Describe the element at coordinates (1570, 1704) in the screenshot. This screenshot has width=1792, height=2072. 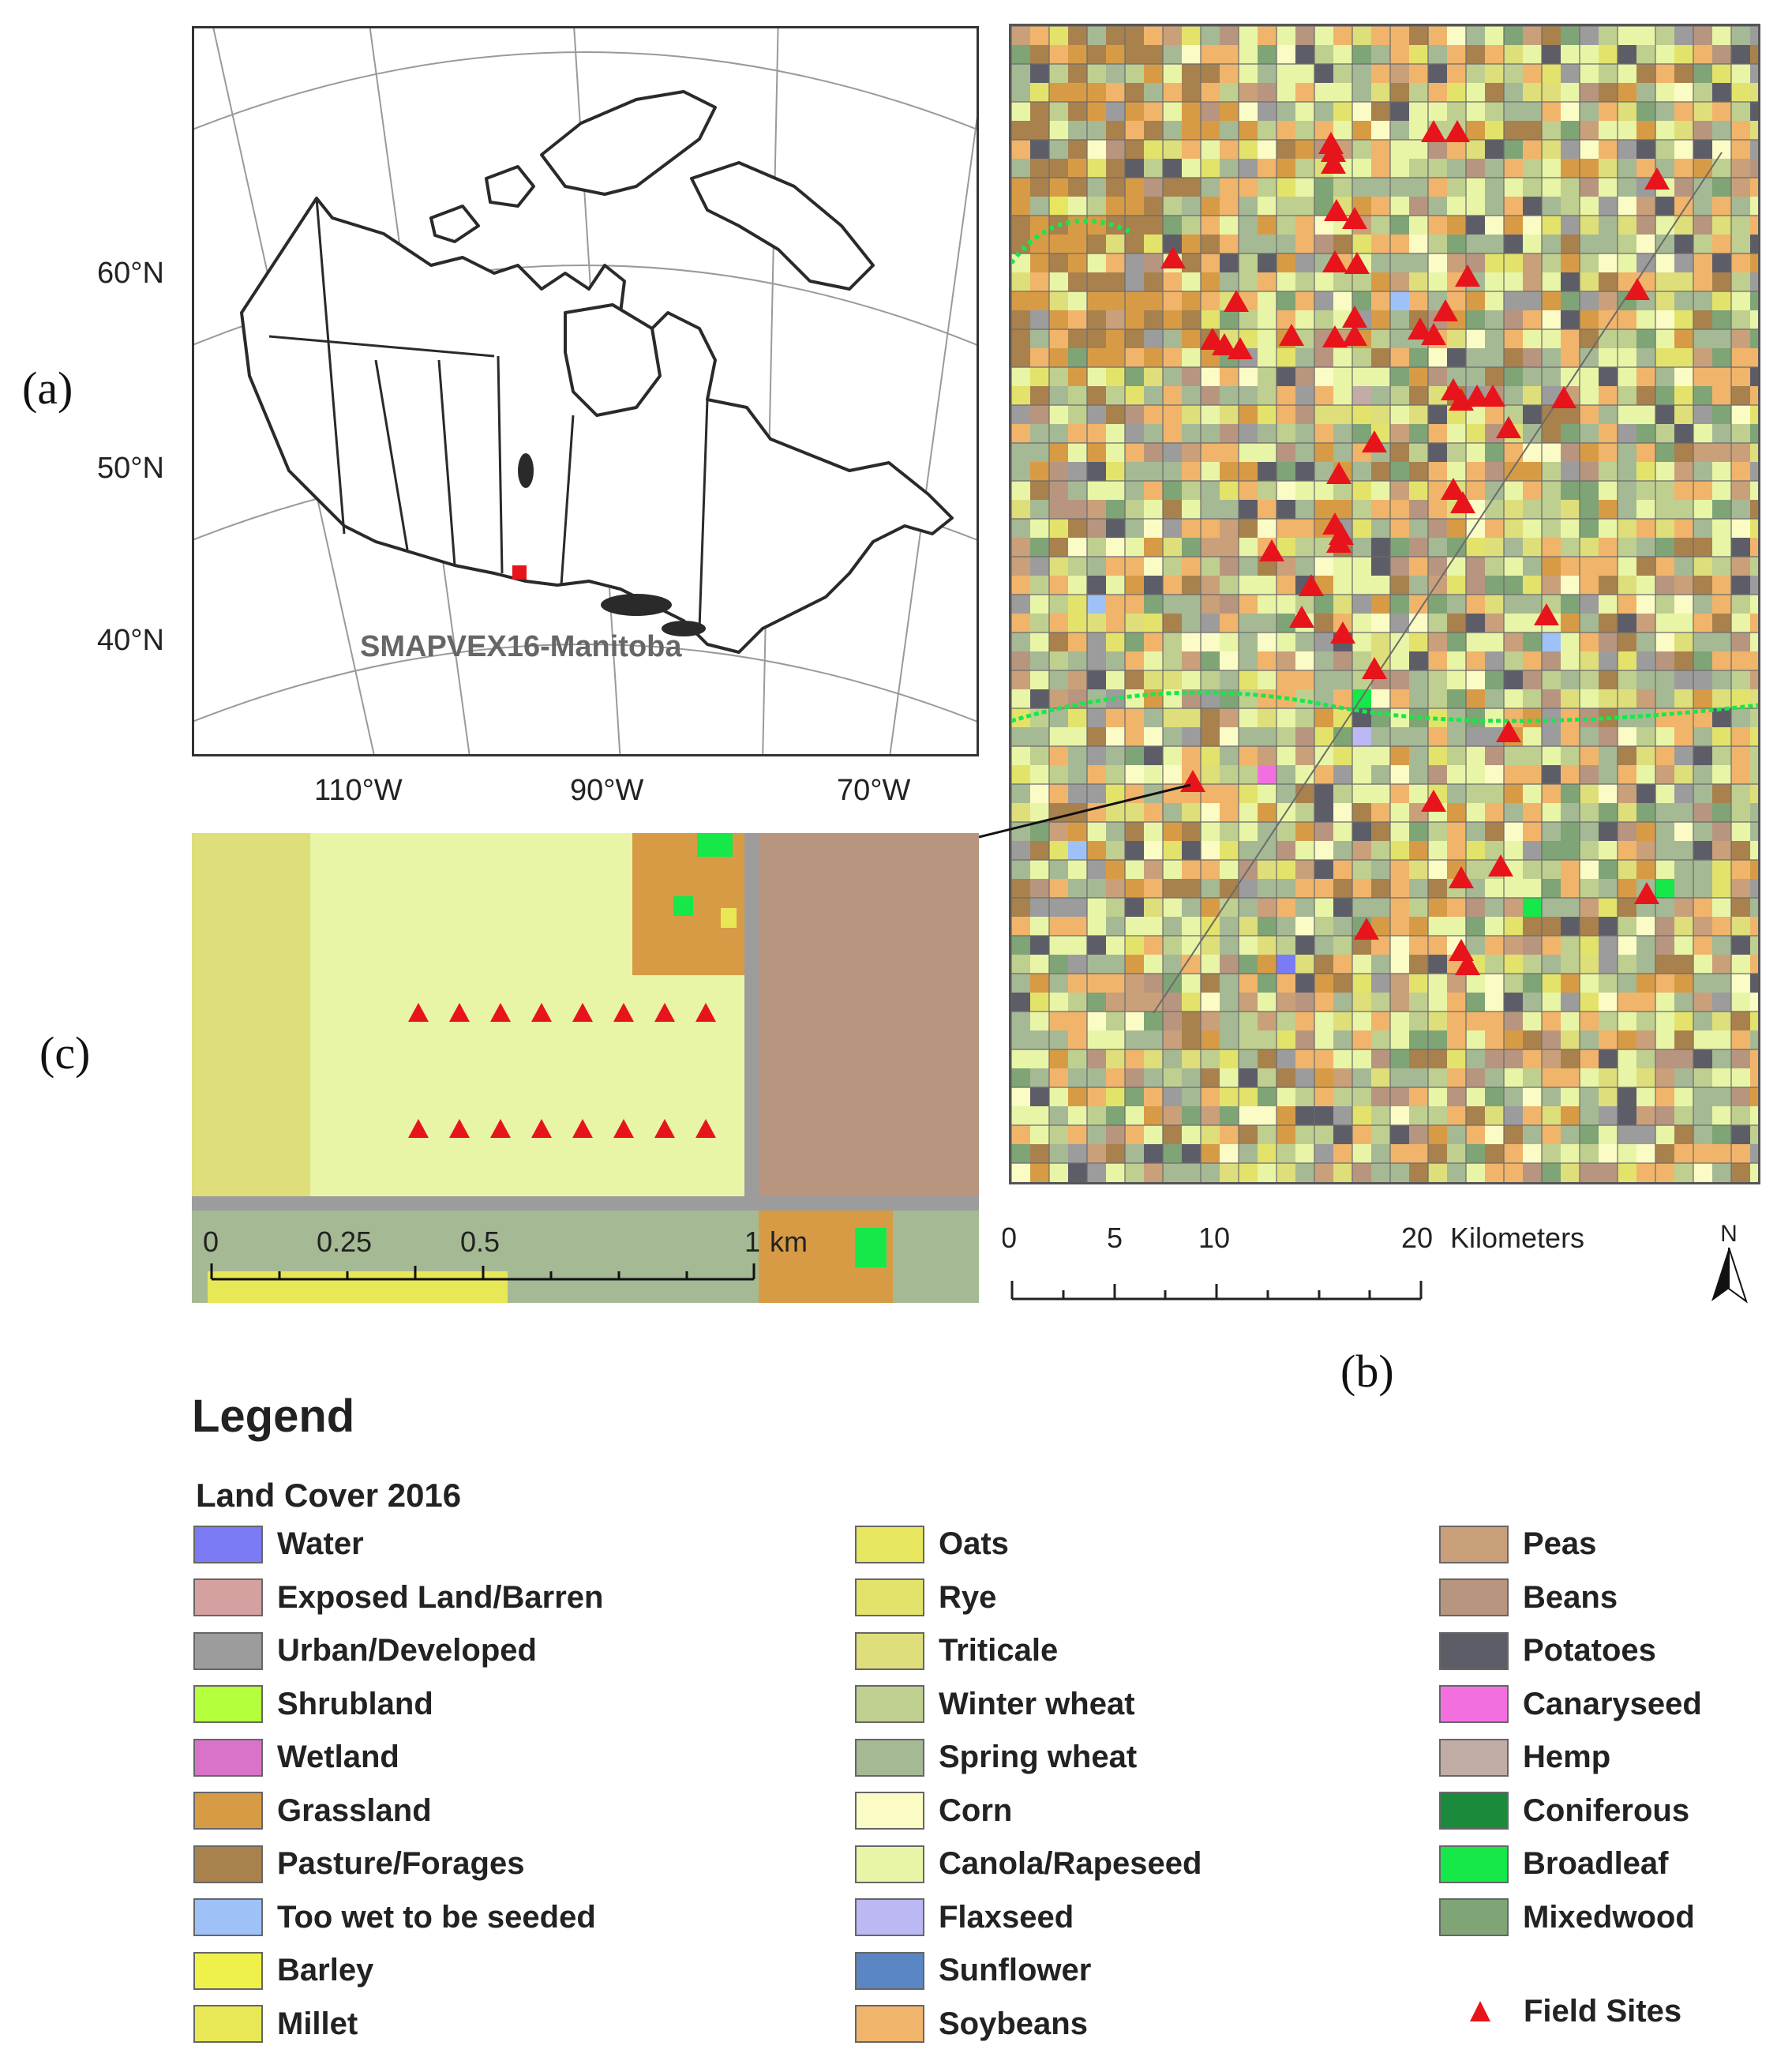
I see `legend-item-canaryseed: Canaryseed` at that location.